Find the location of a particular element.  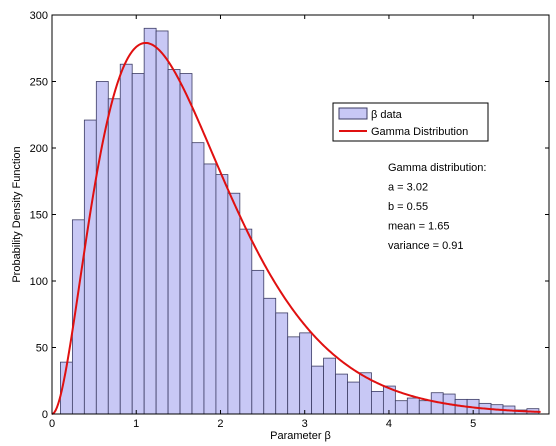

y-tick-label: 300 is located at coordinates (39, 16).